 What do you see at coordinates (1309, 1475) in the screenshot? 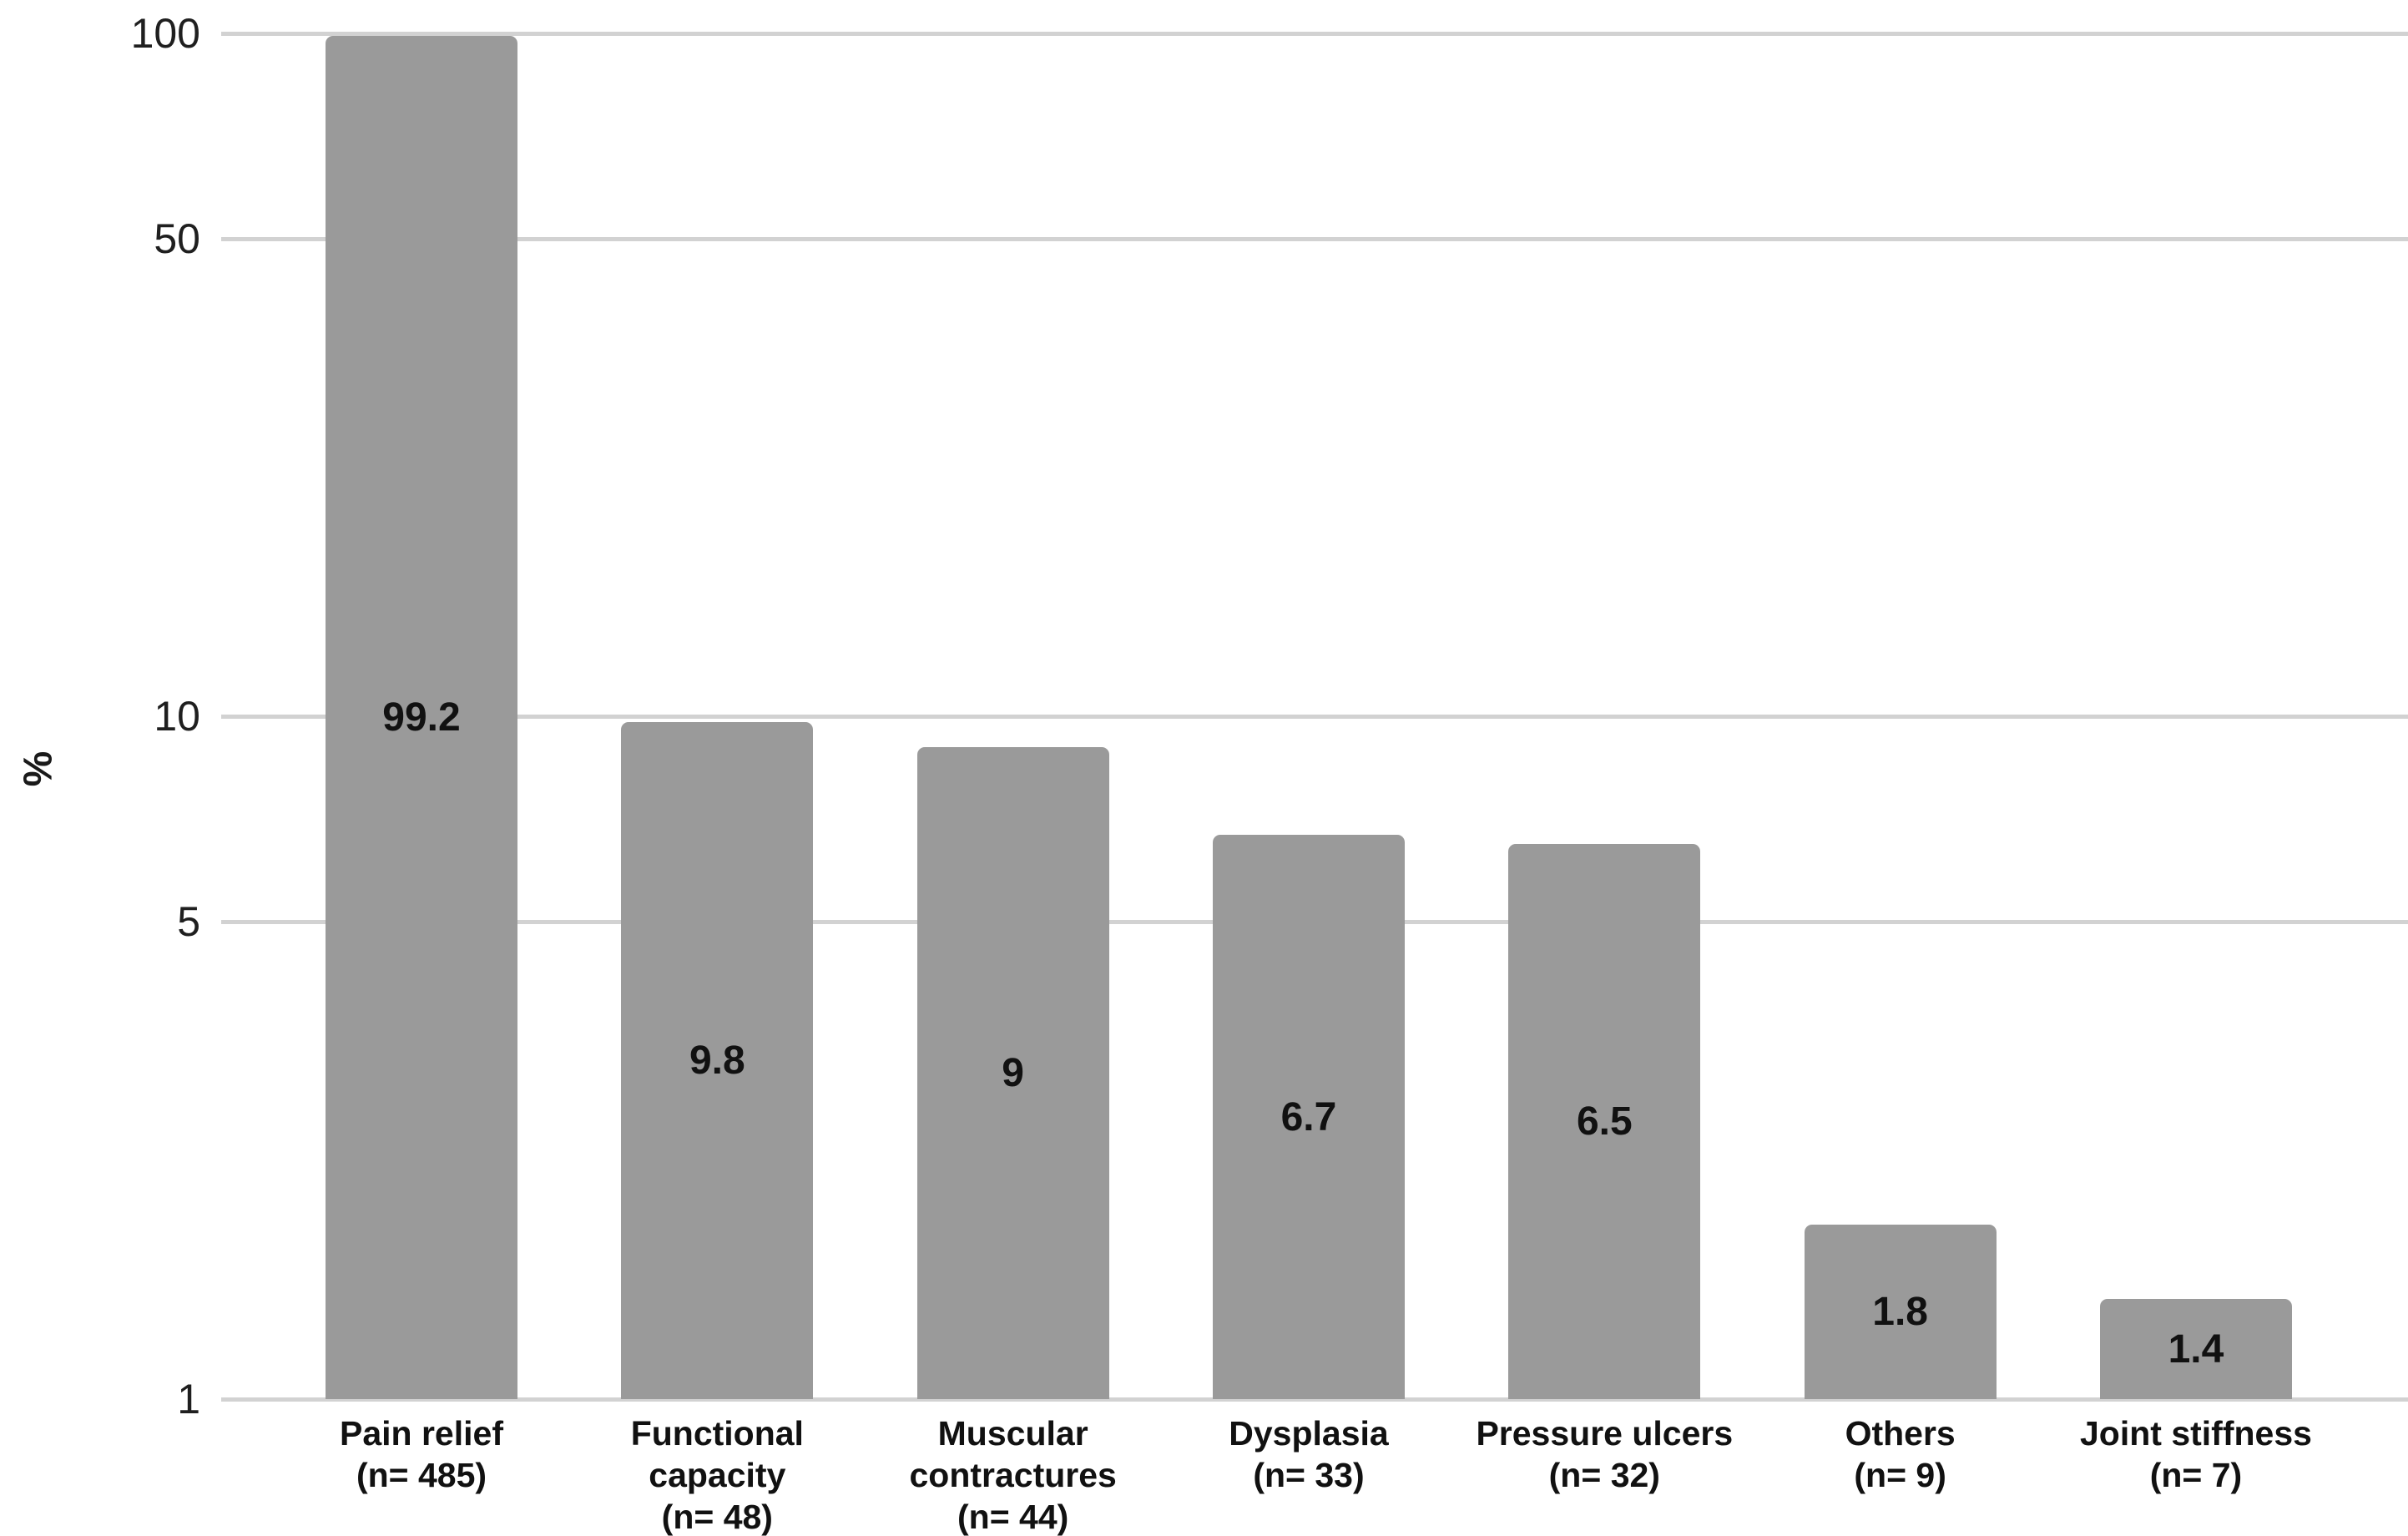
I see `x-category-label-line: (n= 33)` at bounding box center [1309, 1475].